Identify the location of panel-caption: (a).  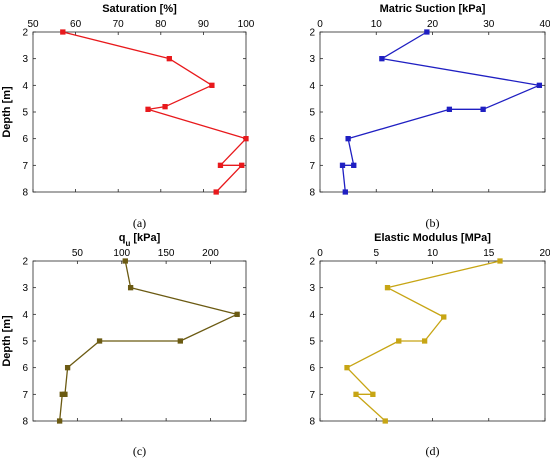
(139, 223).